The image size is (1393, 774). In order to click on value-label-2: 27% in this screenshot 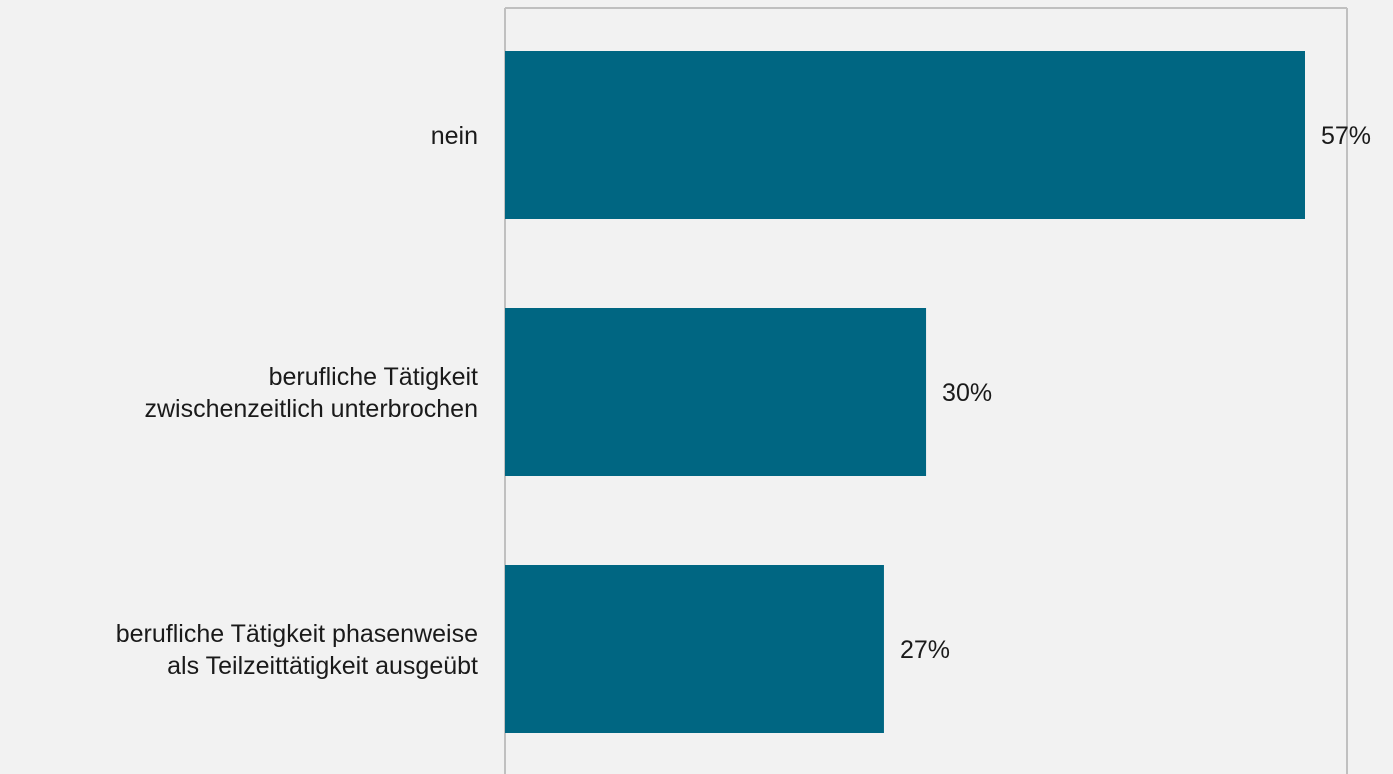, I will do `click(925, 650)`.